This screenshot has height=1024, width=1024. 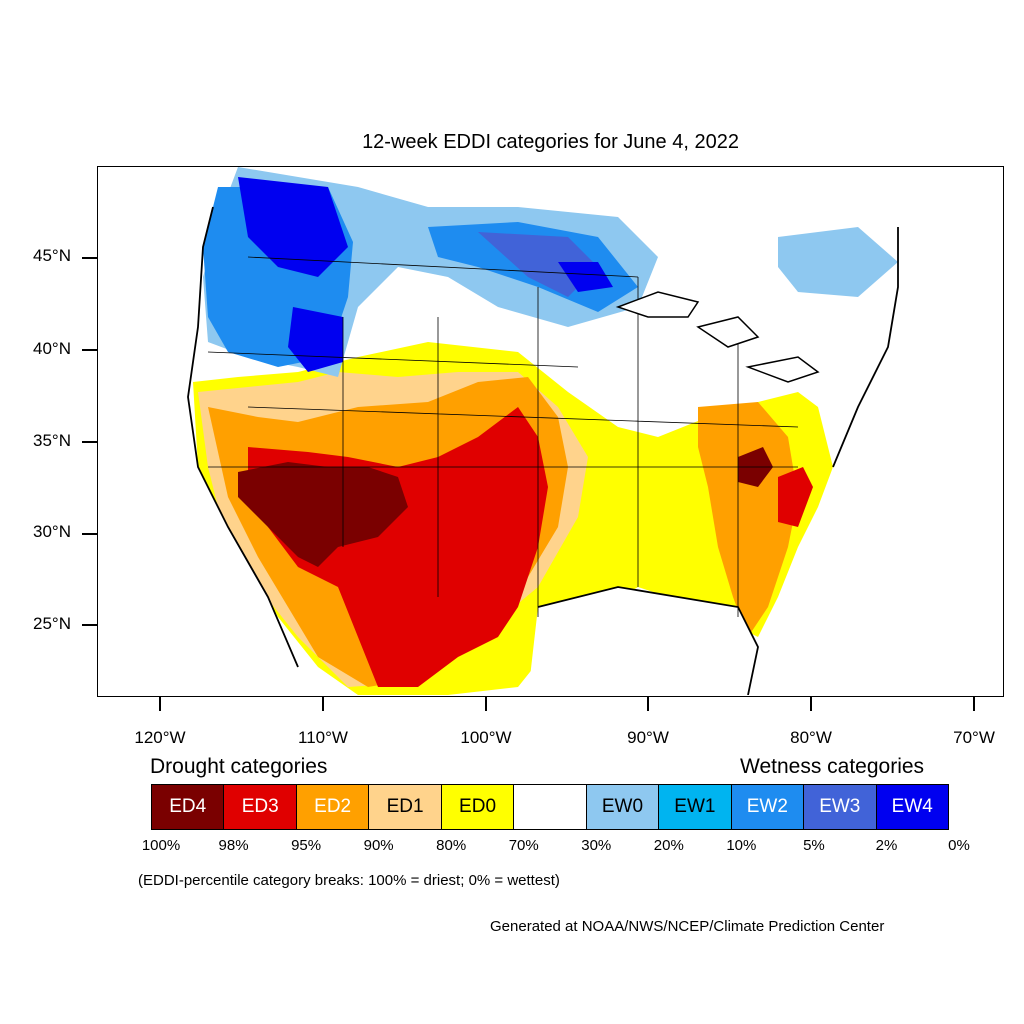 I want to click on gulf-of-mexico, so click(x=643, y=641).